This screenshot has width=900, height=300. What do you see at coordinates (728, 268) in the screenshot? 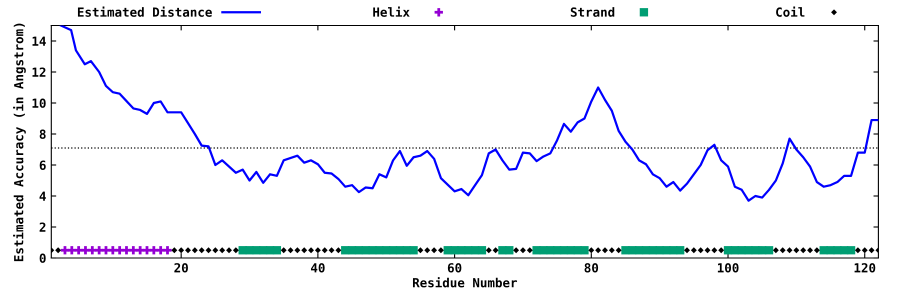
I see `x-tick-label: 100` at bounding box center [728, 268].